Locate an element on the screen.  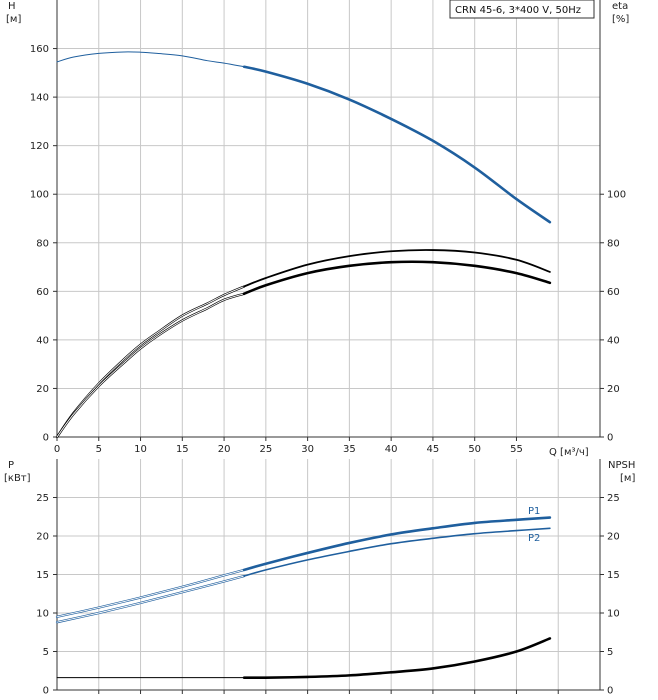
bottom-ytick-label: 10 is located at coordinates (42, 614).